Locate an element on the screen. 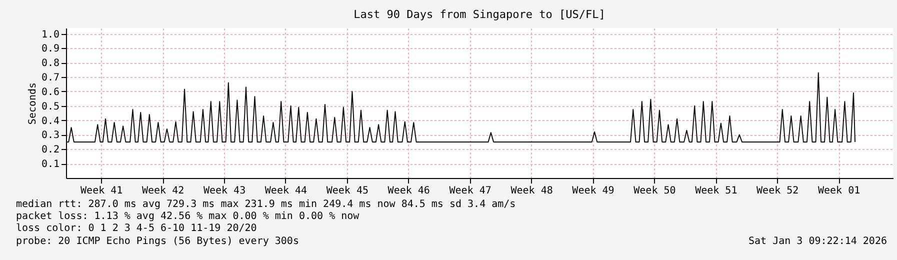  y-tick-label: 0.6 is located at coordinates (50, 92).